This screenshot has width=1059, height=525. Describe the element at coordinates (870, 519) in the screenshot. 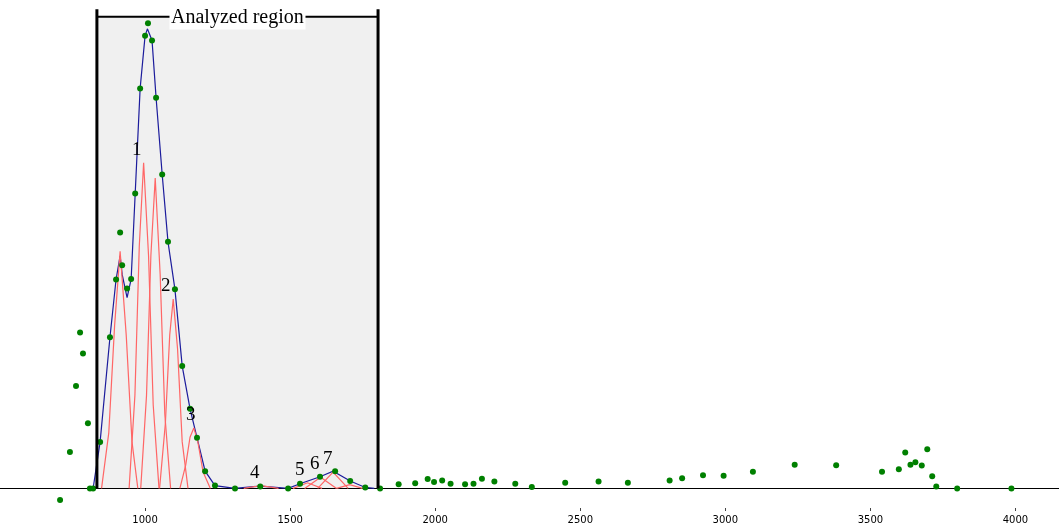

I see `x-tick-label: 3500` at that location.